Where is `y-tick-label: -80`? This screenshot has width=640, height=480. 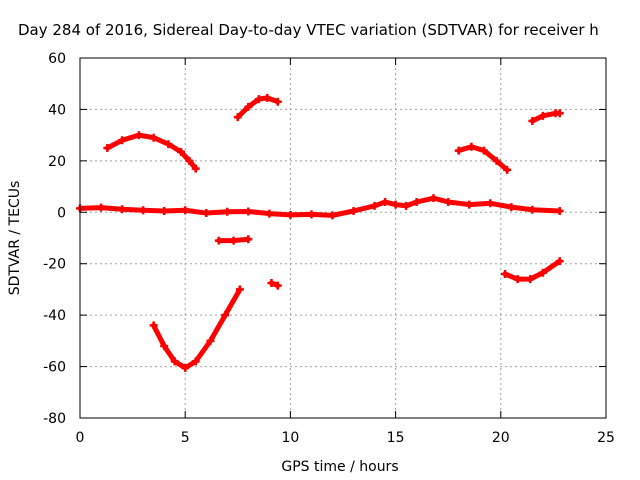 y-tick-label: -80 is located at coordinates (54, 419).